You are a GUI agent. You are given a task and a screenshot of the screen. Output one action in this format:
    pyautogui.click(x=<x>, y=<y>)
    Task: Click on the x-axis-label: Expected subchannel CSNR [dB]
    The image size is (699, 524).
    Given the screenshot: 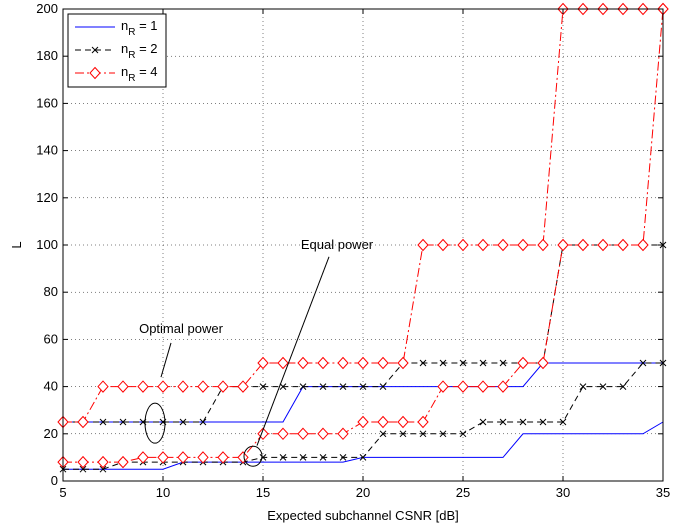 What is the action you would take?
    pyautogui.click(x=363, y=515)
    